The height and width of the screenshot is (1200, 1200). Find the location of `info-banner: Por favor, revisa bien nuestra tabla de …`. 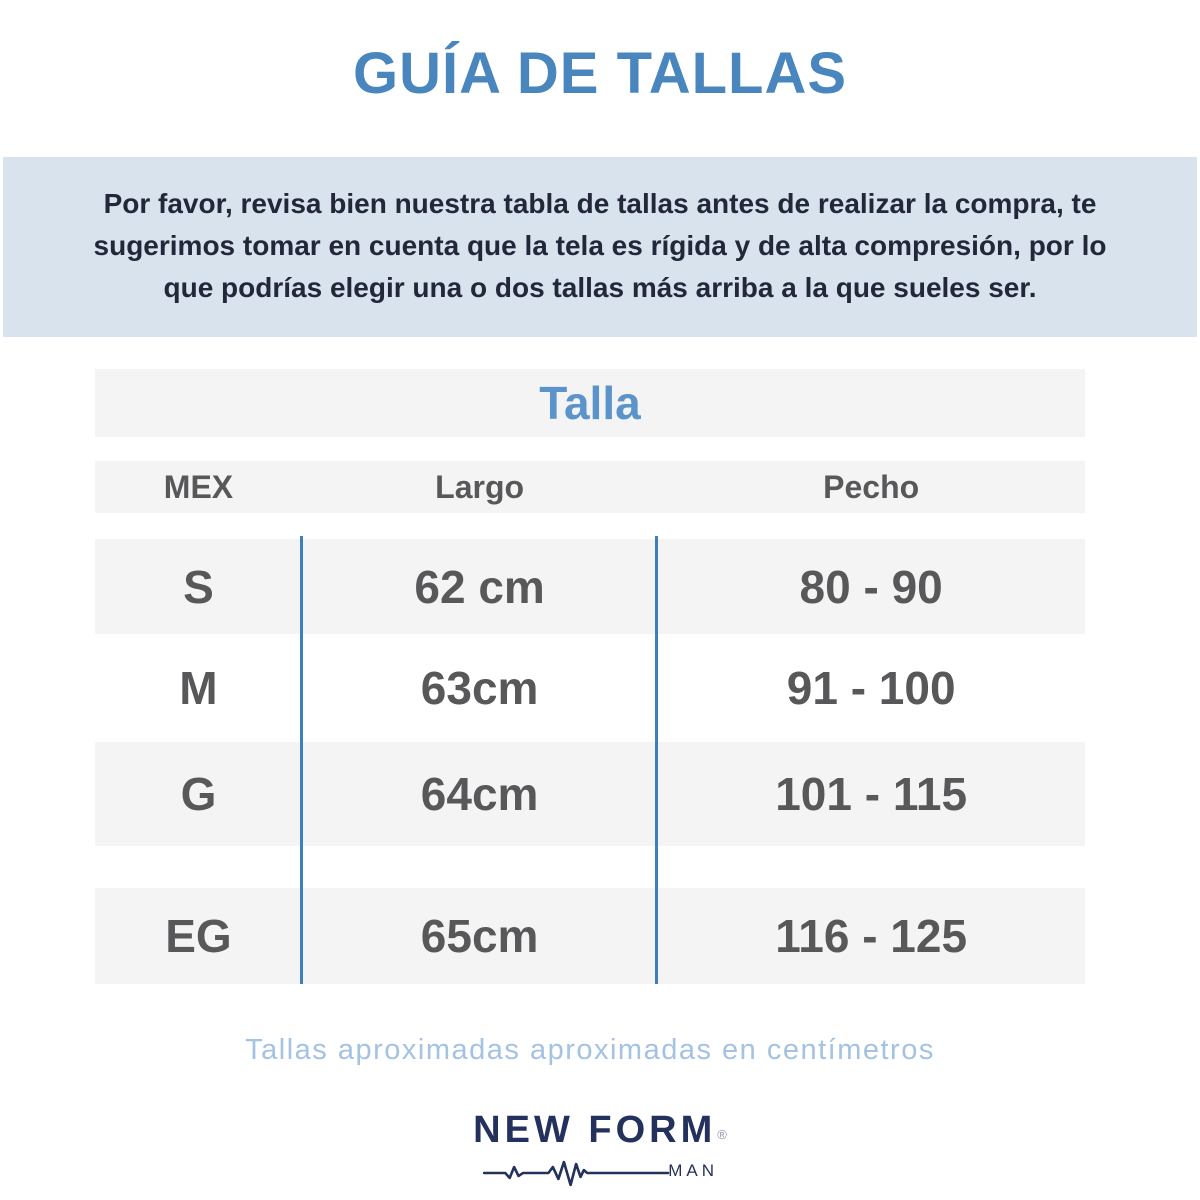

info-banner: Por favor, revisa bien nuestra tabla de … is located at coordinates (600, 247).